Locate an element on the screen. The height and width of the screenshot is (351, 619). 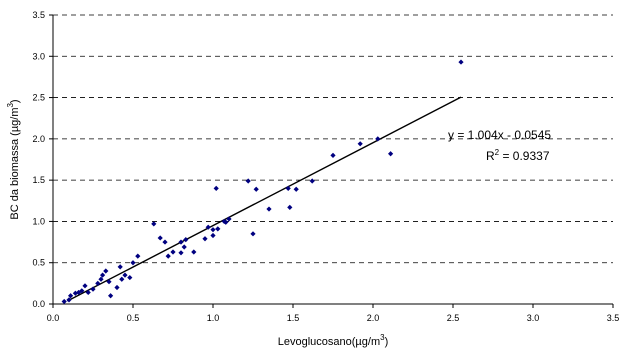
x-axis-title-main: Levoglucosano(µg/m is located at coordinates (329, 342).